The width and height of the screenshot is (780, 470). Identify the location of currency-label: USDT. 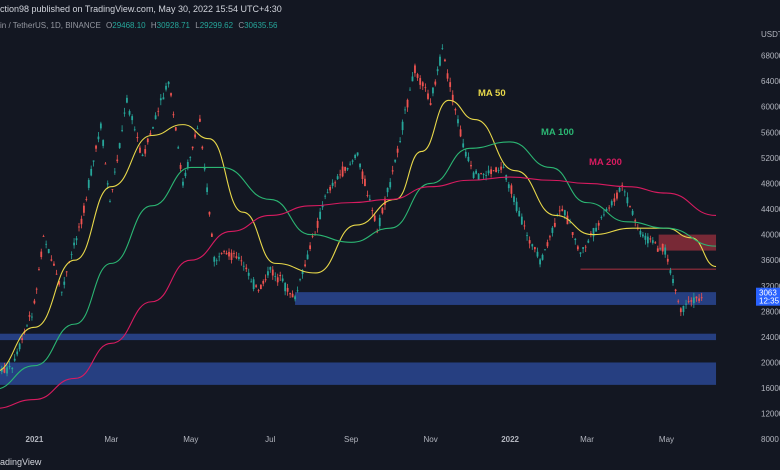
(770, 34).